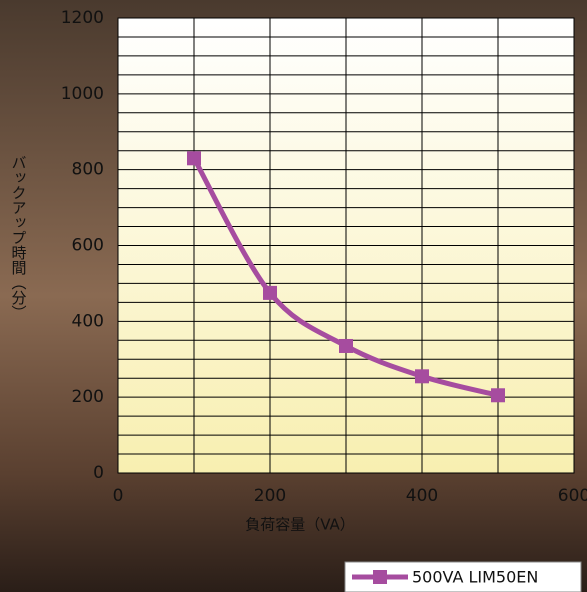 This screenshot has width=587, height=592. What do you see at coordinates (88, 321) in the screenshot?
I see `y-tick-label: 400` at bounding box center [88, 321].